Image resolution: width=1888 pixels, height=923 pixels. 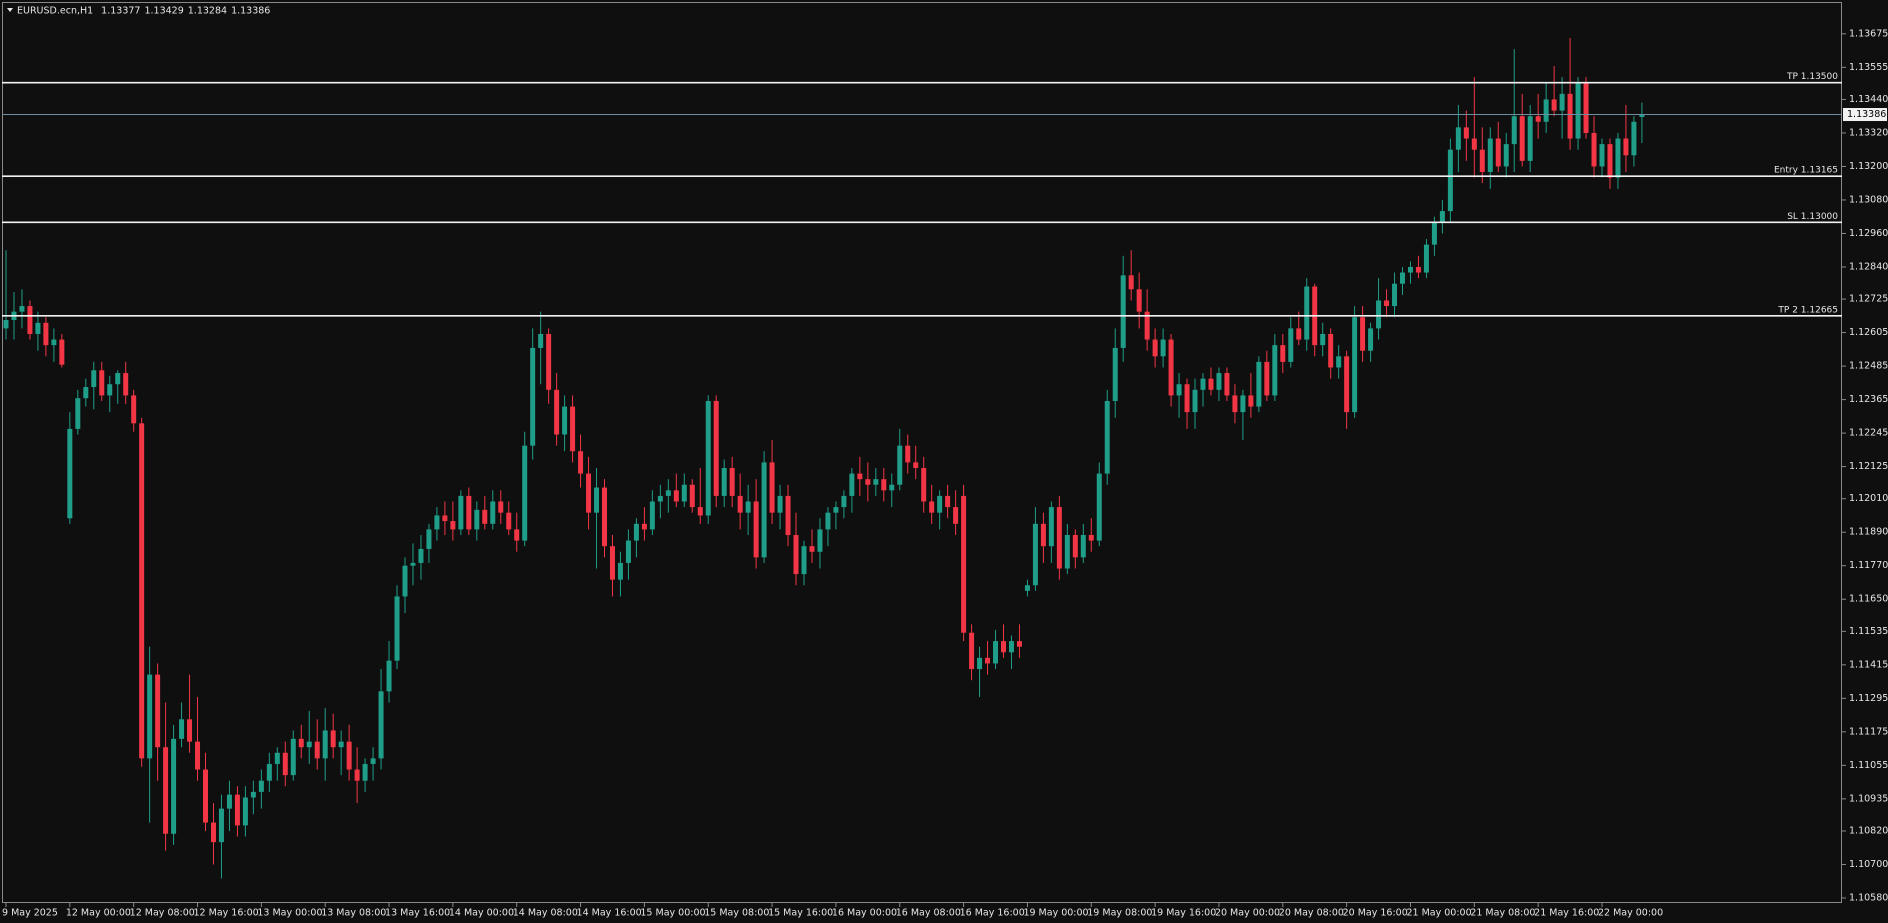 I want to click on y-tick-label: 1.10580, so click(x=1868, y=897).